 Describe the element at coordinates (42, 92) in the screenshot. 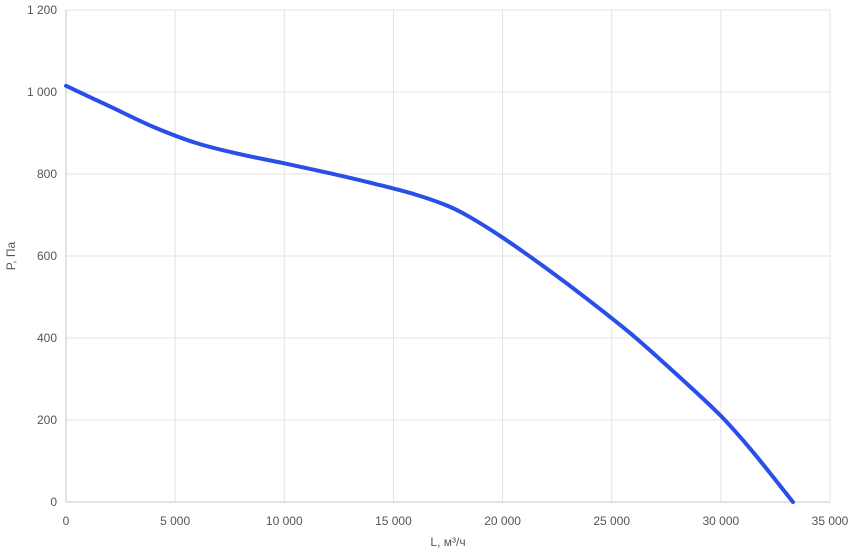

I see `y-tick-label: 1 000` at that location.